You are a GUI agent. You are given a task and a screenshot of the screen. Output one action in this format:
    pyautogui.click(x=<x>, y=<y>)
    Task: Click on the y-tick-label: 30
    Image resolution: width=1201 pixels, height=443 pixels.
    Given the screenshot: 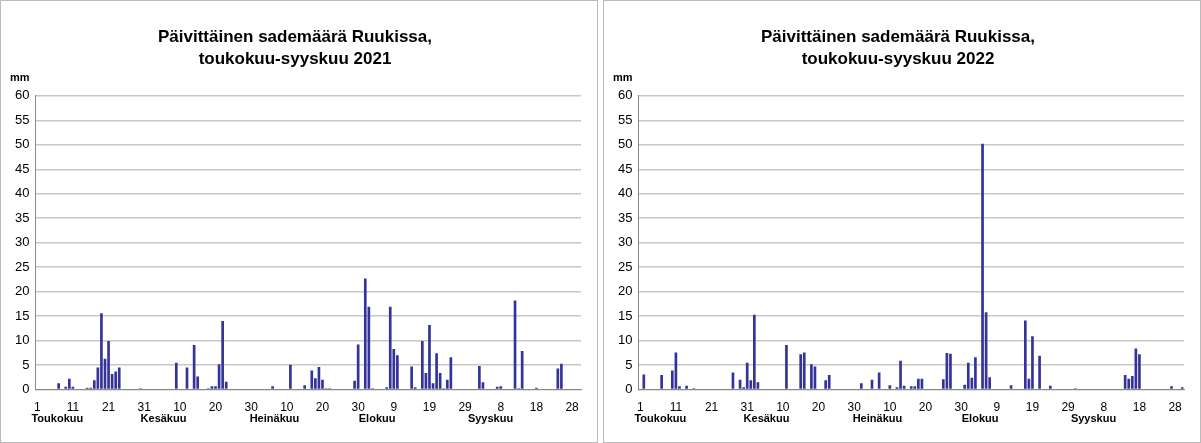 What is the action you would take?
    pyautogui.click(x=22, y=242)
    